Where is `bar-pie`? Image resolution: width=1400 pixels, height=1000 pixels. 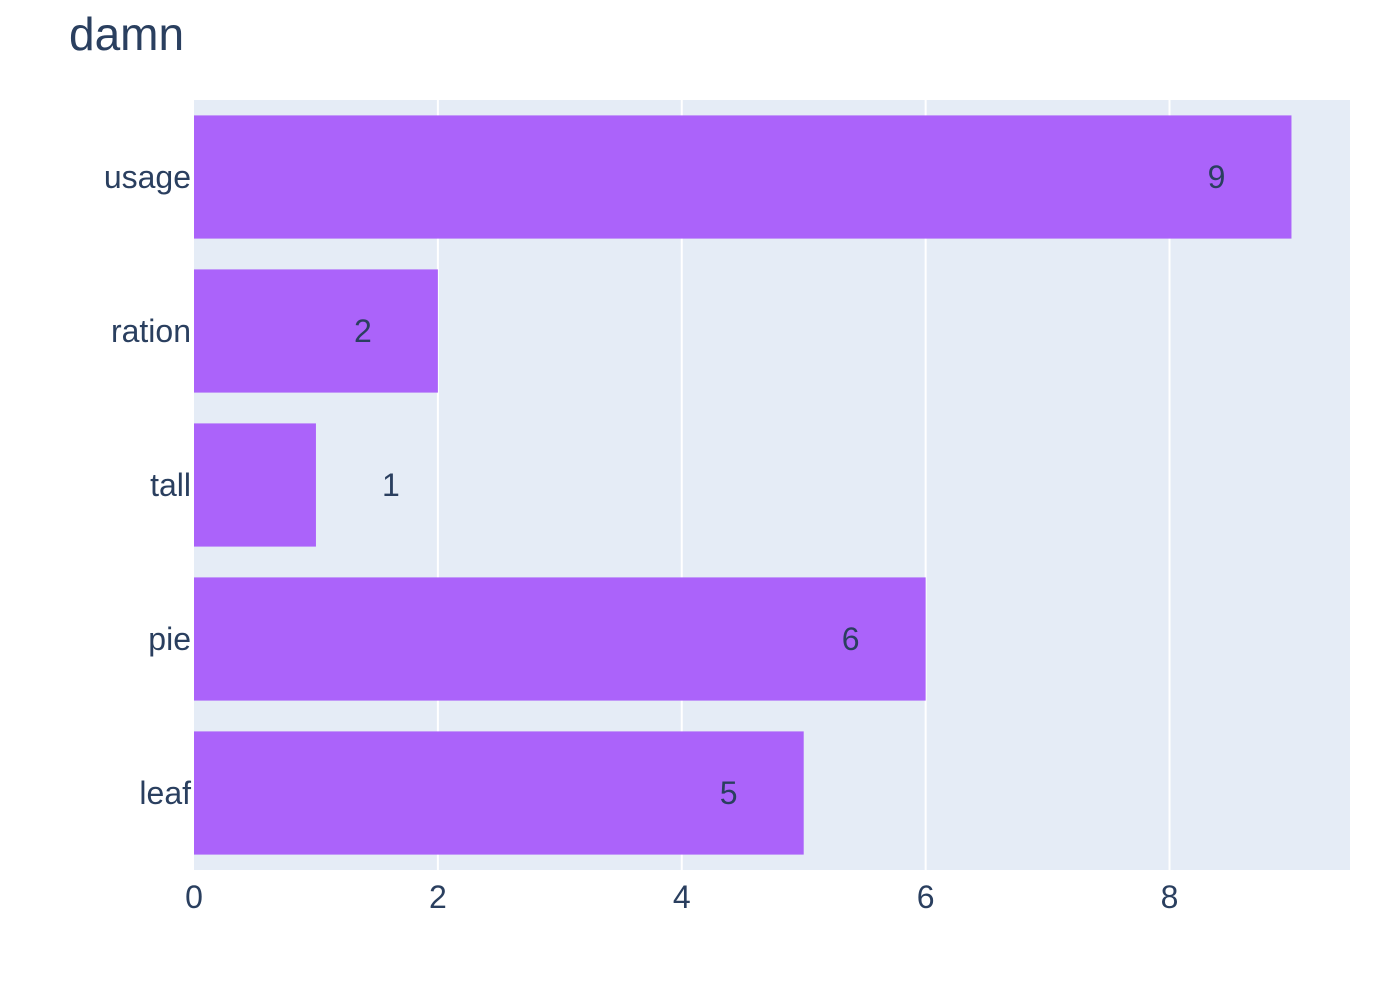
bar-pie is located at coordinates (560, 639).